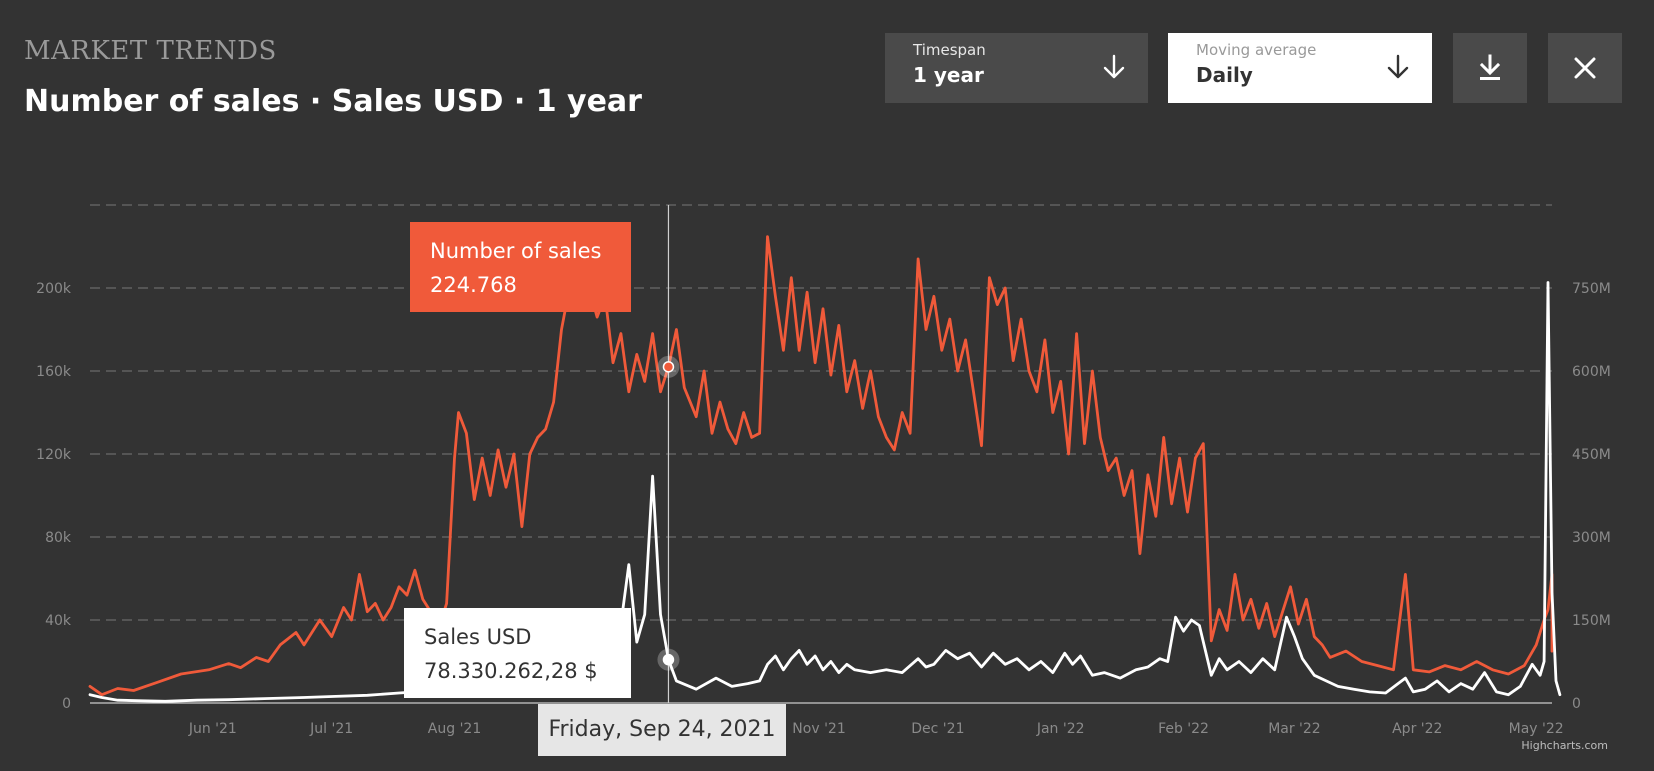  I want to click on x-tick-label: Apr '22, so click(1417, 729).